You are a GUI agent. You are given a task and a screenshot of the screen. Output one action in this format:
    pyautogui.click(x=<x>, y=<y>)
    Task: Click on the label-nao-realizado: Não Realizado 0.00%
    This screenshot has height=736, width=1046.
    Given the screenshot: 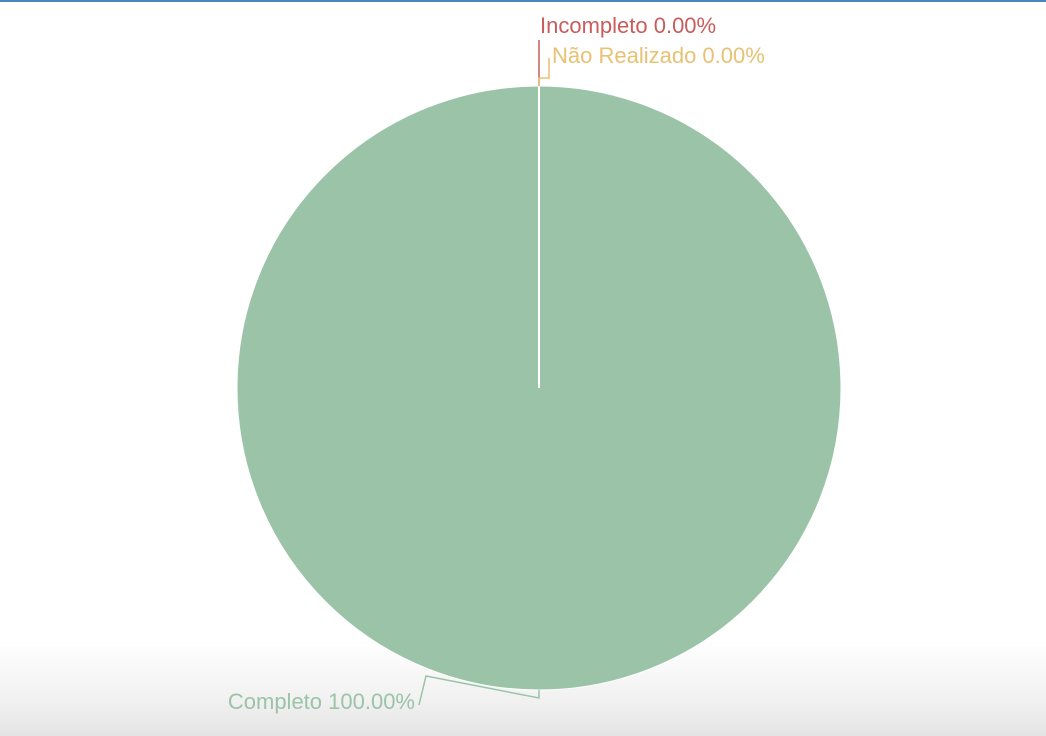 What is the action you would take?
    pyautogui.click(x=658, y=55)
    